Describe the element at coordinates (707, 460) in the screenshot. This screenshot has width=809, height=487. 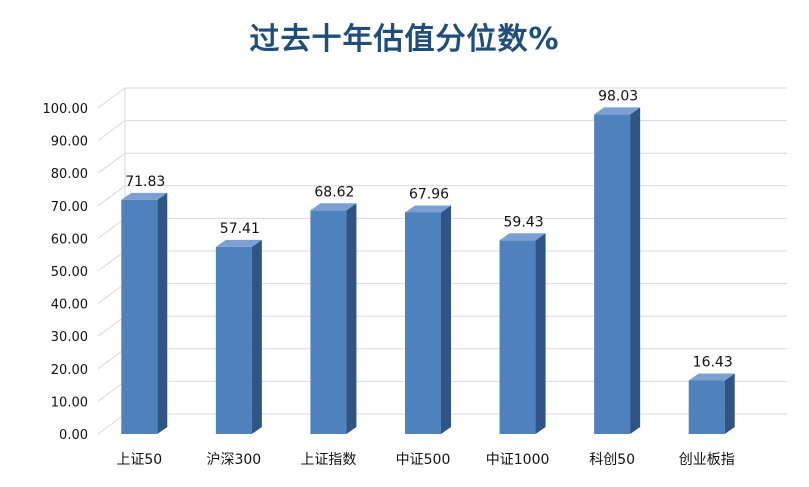
I see `x-category-label: 创业板指` at that location.